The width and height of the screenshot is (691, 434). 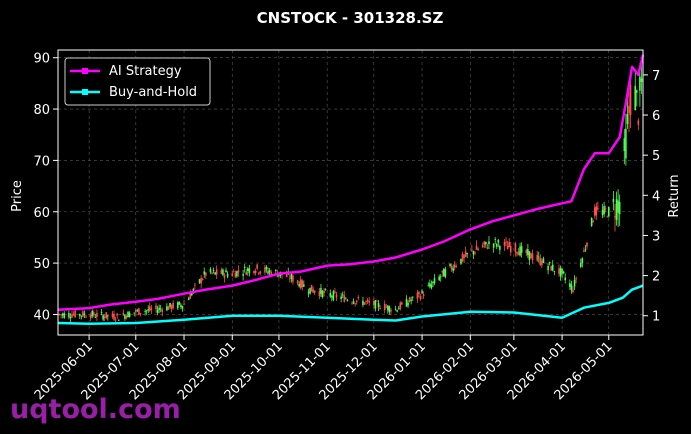 What do you see at coordinates (95, 409) in the screenshot?
I see `watermark: uqtool.com` at bounding box center [95, 409].